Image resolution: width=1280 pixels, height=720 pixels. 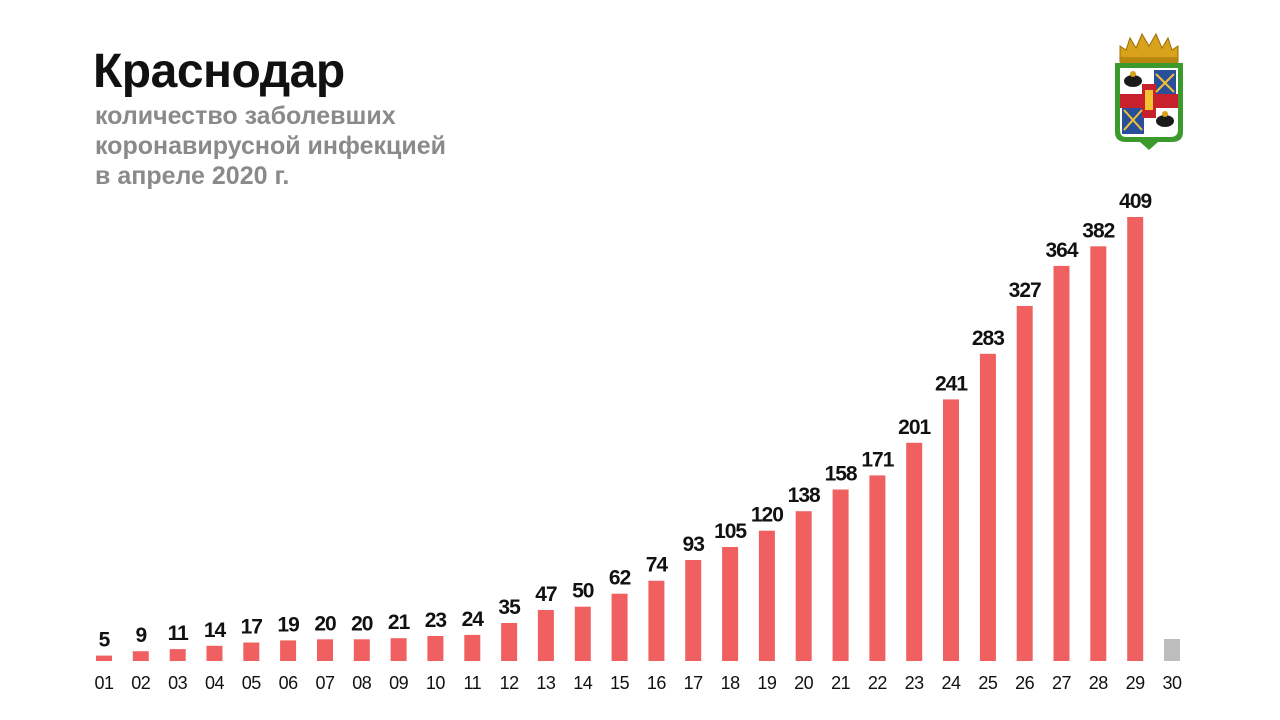 What do you see at coordinates (841, 683) in the screenshot?
I see `x-tick-label: 21` at bounding box center [841, 683].